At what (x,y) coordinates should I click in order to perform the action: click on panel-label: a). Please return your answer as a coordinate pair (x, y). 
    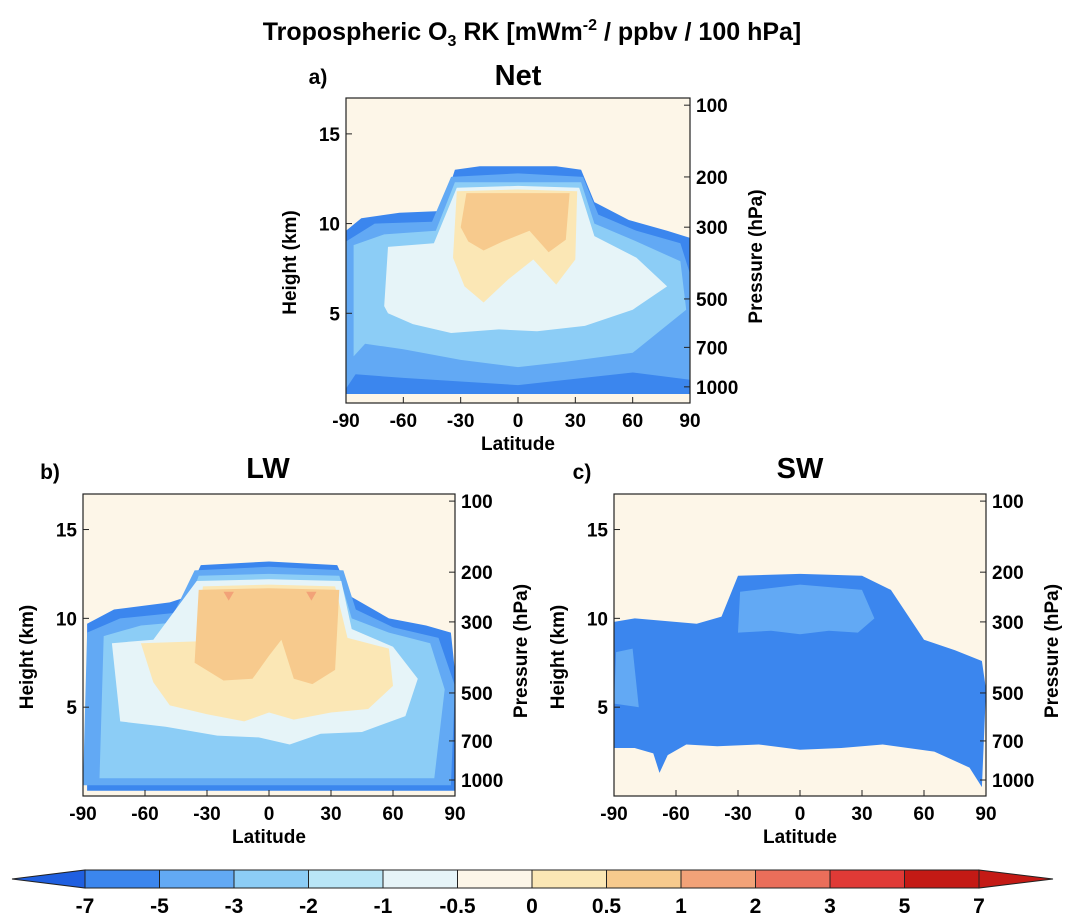
    Looking at the image, I should click on (318, 77).